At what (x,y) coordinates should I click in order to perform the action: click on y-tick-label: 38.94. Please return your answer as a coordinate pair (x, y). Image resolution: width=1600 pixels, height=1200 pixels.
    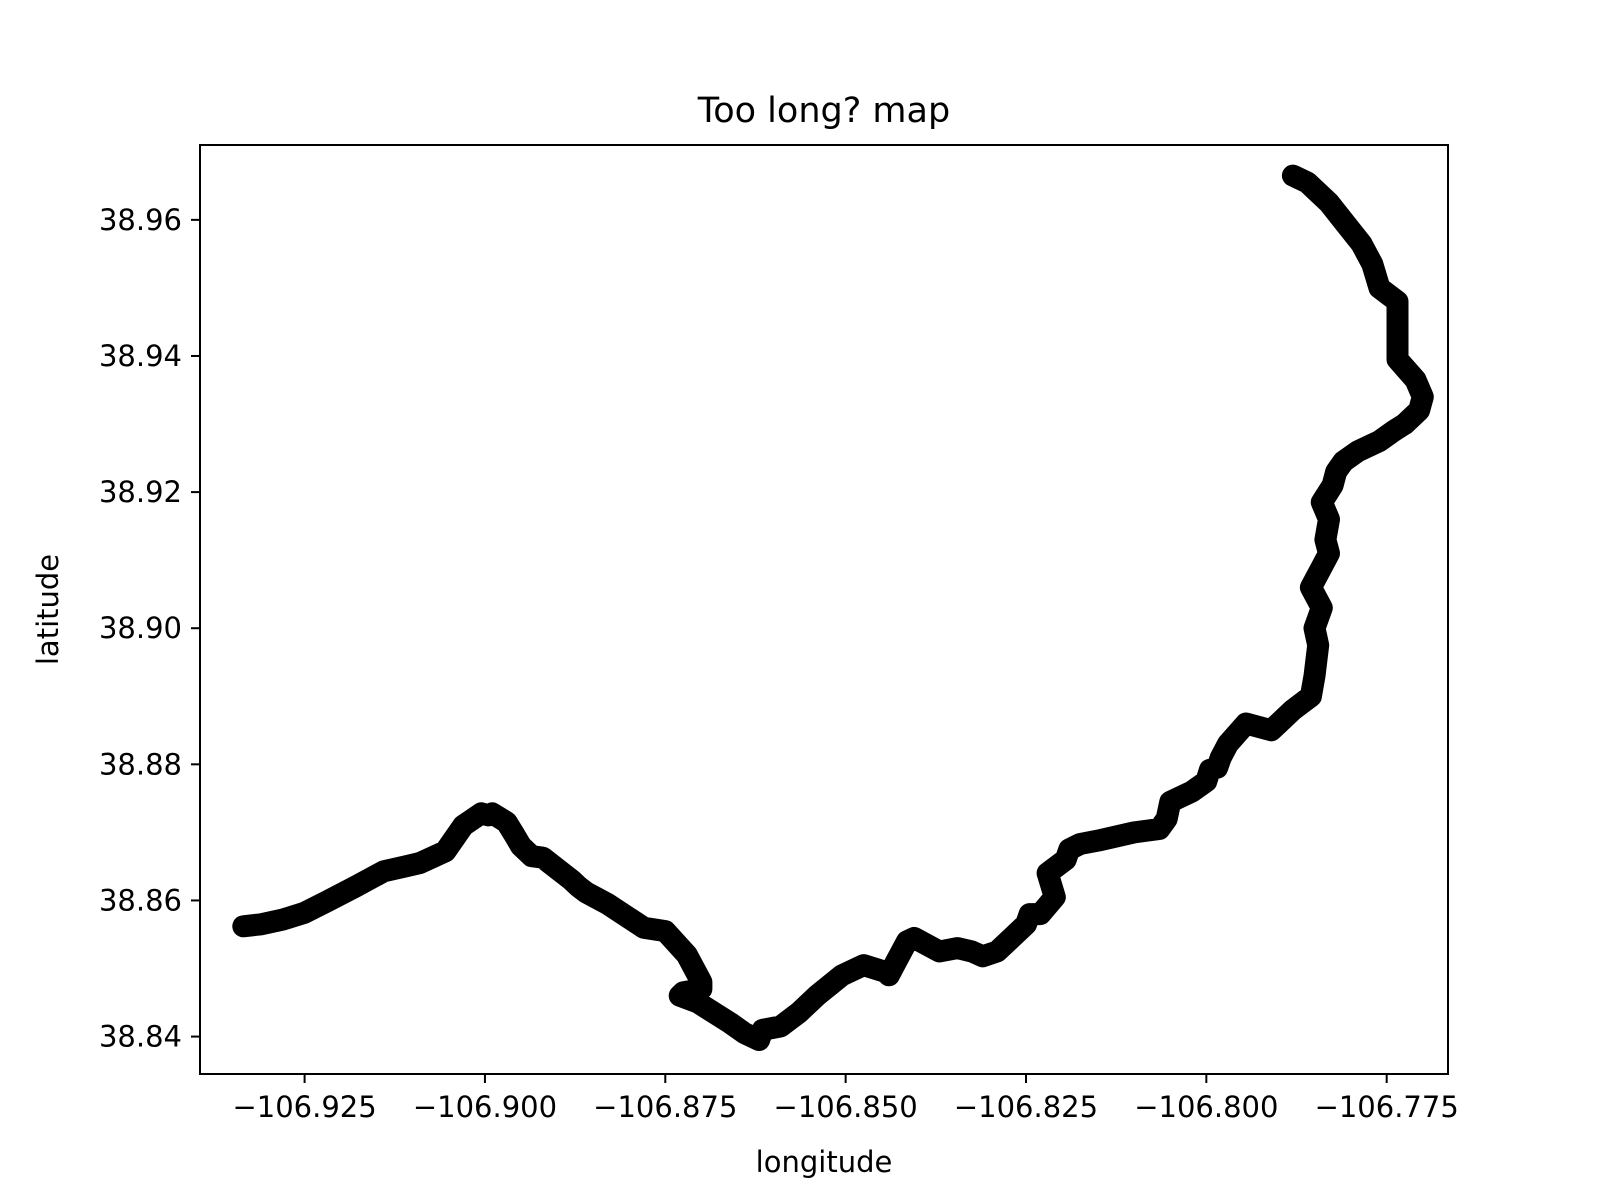
    Looking at the image, I should click on (140, 356).